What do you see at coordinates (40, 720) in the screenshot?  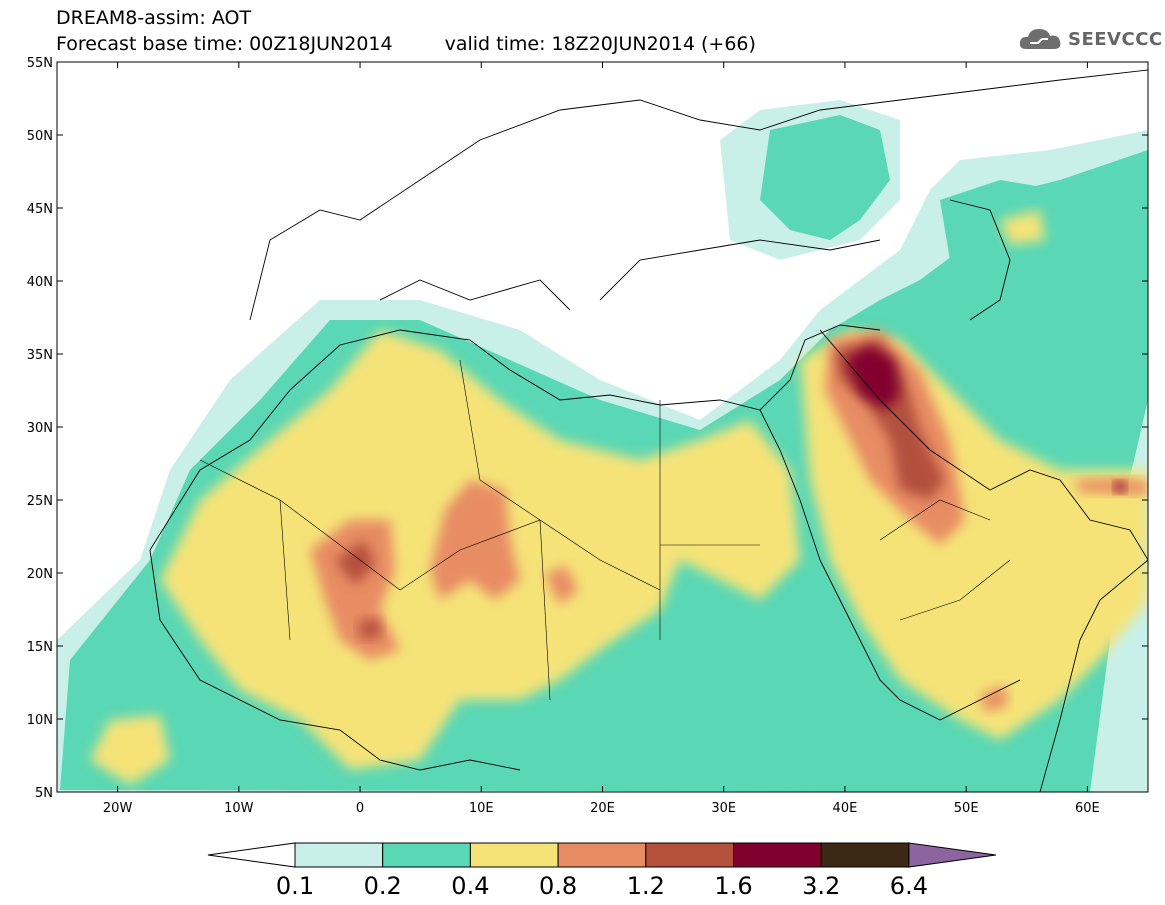 I see `lat-tick-label: 10N` at bounding box center [40, 720].